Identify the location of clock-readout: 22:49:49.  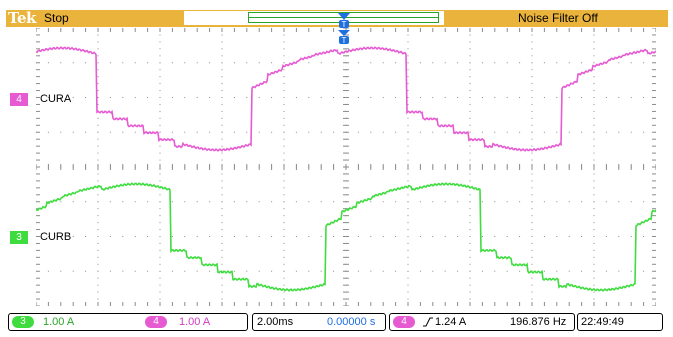
(620, 322).